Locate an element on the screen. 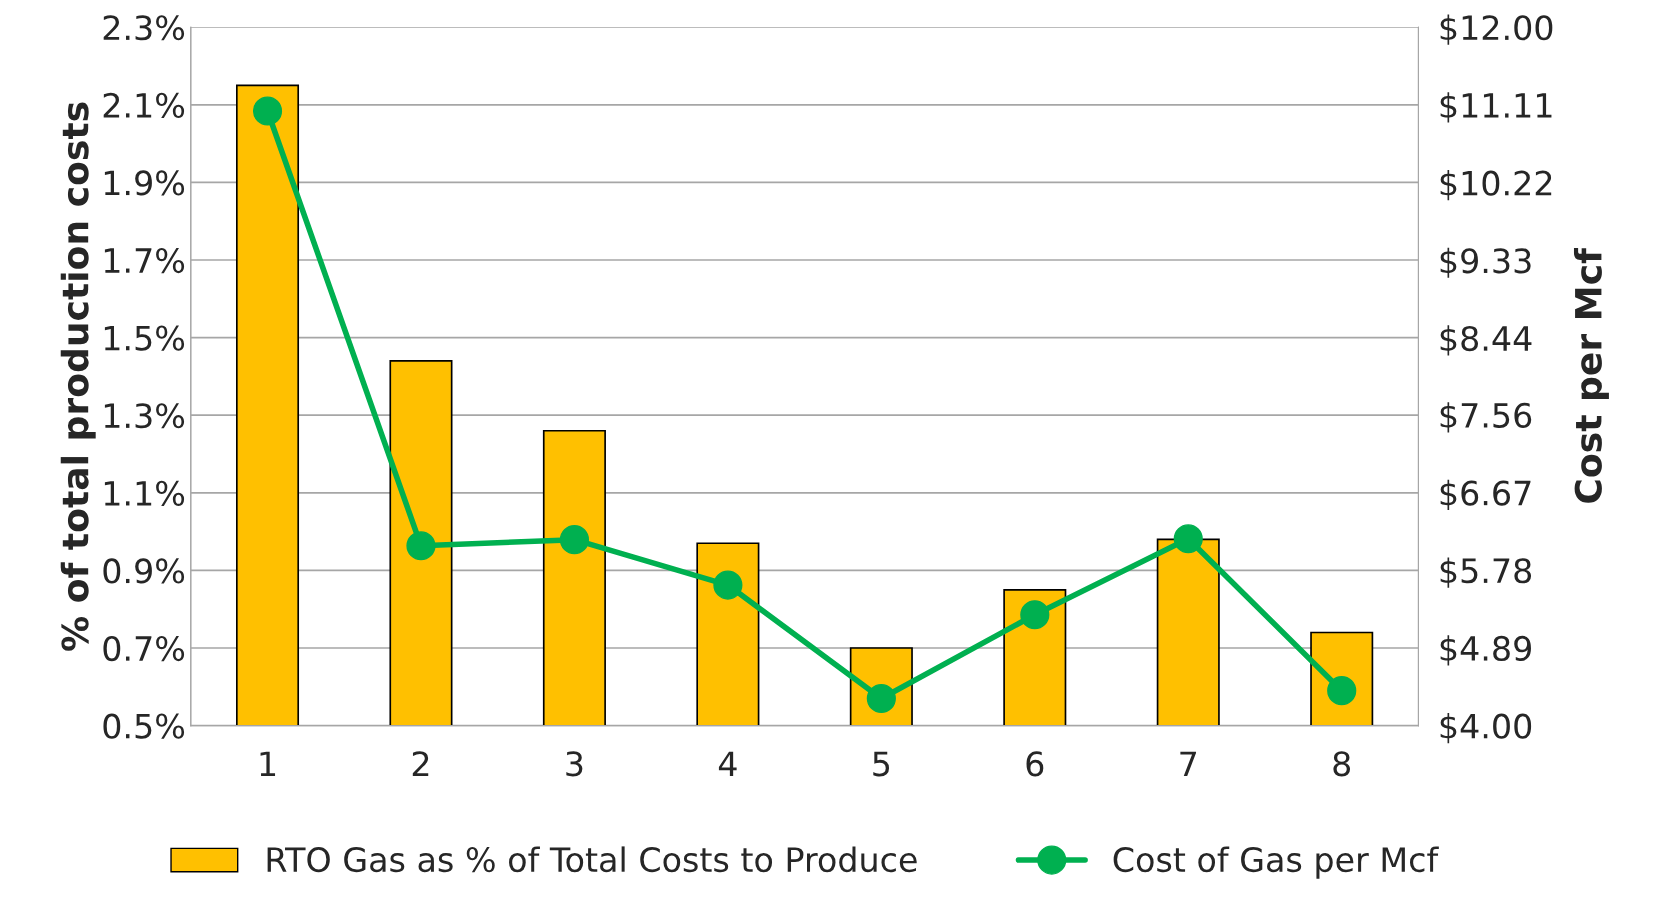 This screenshot has width=1659, height=907. legend-label: Cost of Gas per Mcf is located at coordinates (1276, 862).